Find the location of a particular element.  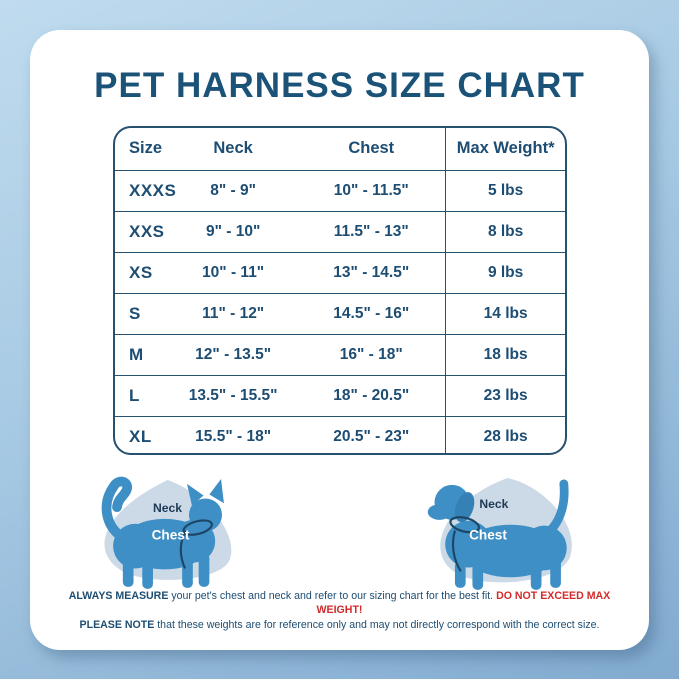

weight-cell: 8 lbs is located at coordinates (505, 231).